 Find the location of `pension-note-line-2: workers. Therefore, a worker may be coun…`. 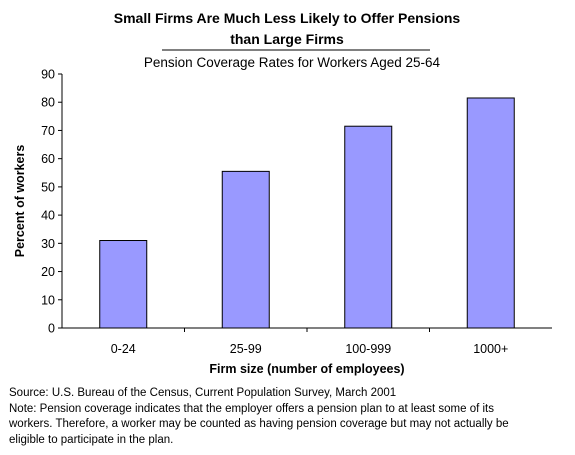

pension-note-line-2: workers. Therefore, a worker may be coun… is located at coordinates (259, 424).